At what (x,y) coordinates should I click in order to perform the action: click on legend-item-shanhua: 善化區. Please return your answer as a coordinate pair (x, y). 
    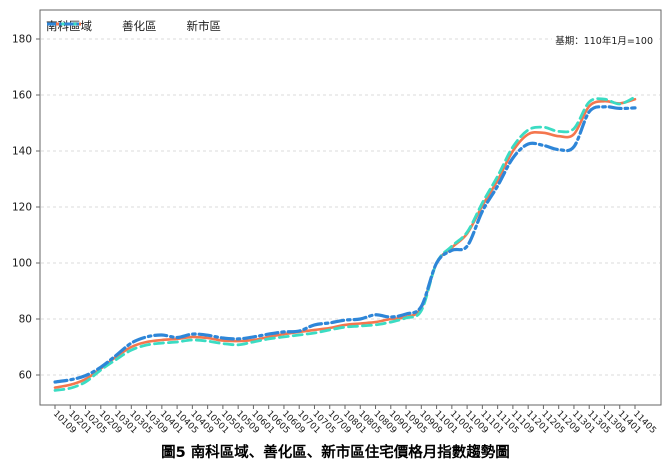
    Looking at the image, I should click on (102, 26).